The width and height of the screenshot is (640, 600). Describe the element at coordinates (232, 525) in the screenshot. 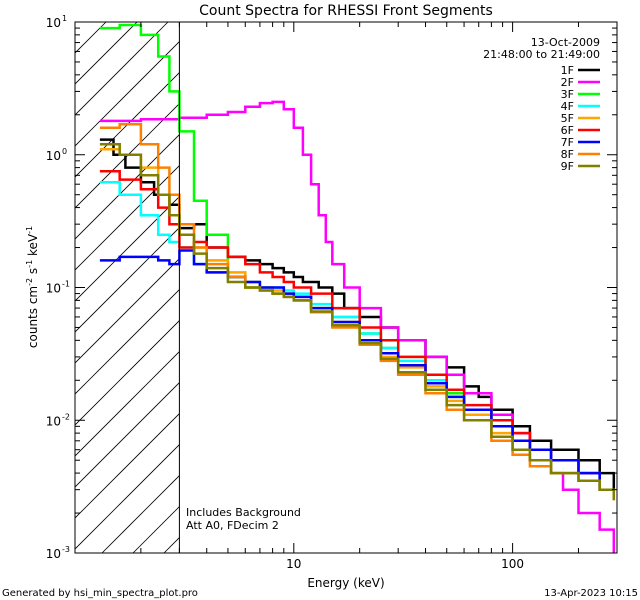

I see `annotation-attenuator: Att A0, FDecim 2` at that location.